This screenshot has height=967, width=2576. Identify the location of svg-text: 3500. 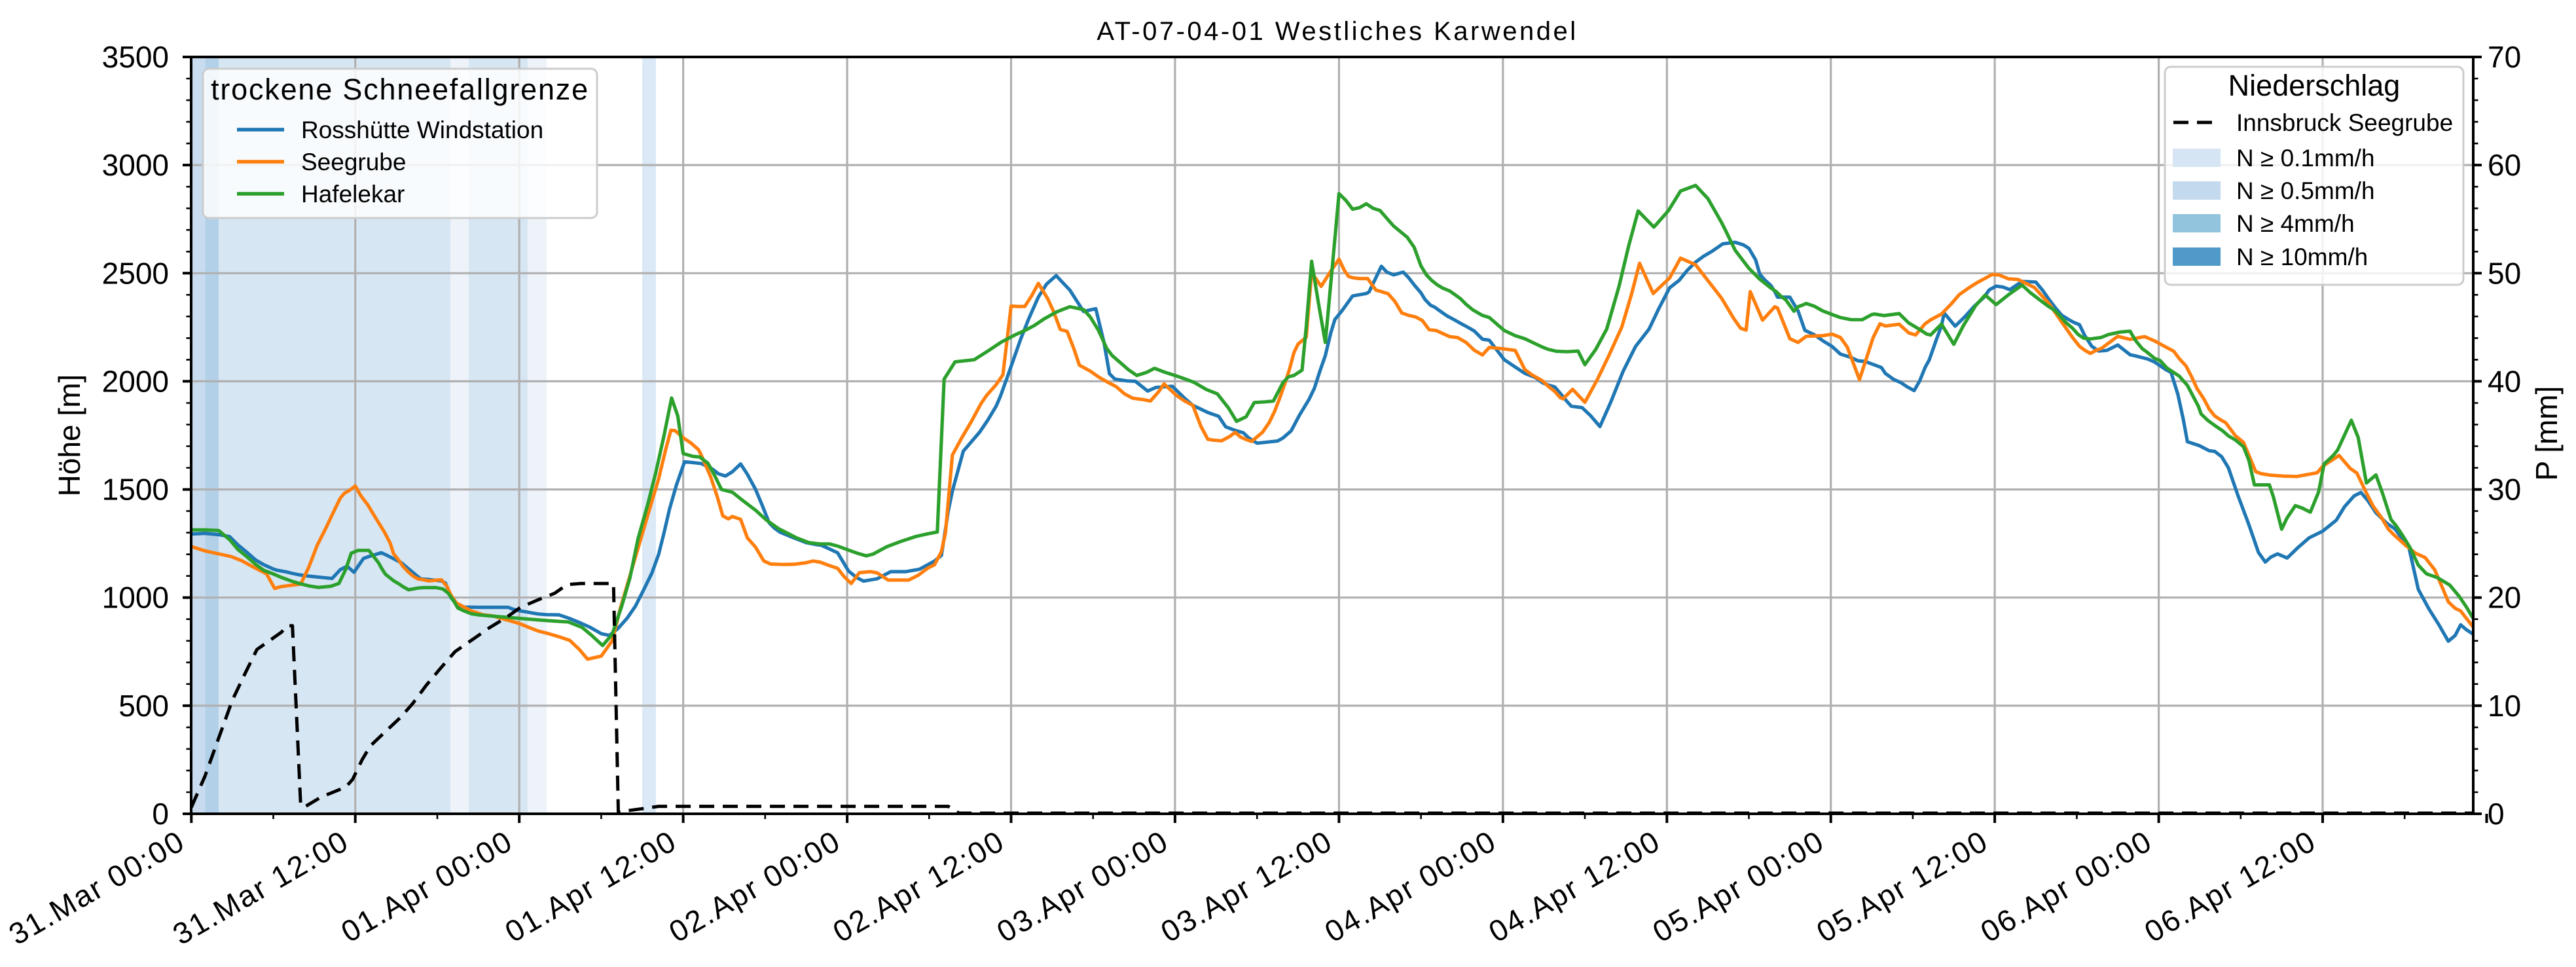
(135, 57).